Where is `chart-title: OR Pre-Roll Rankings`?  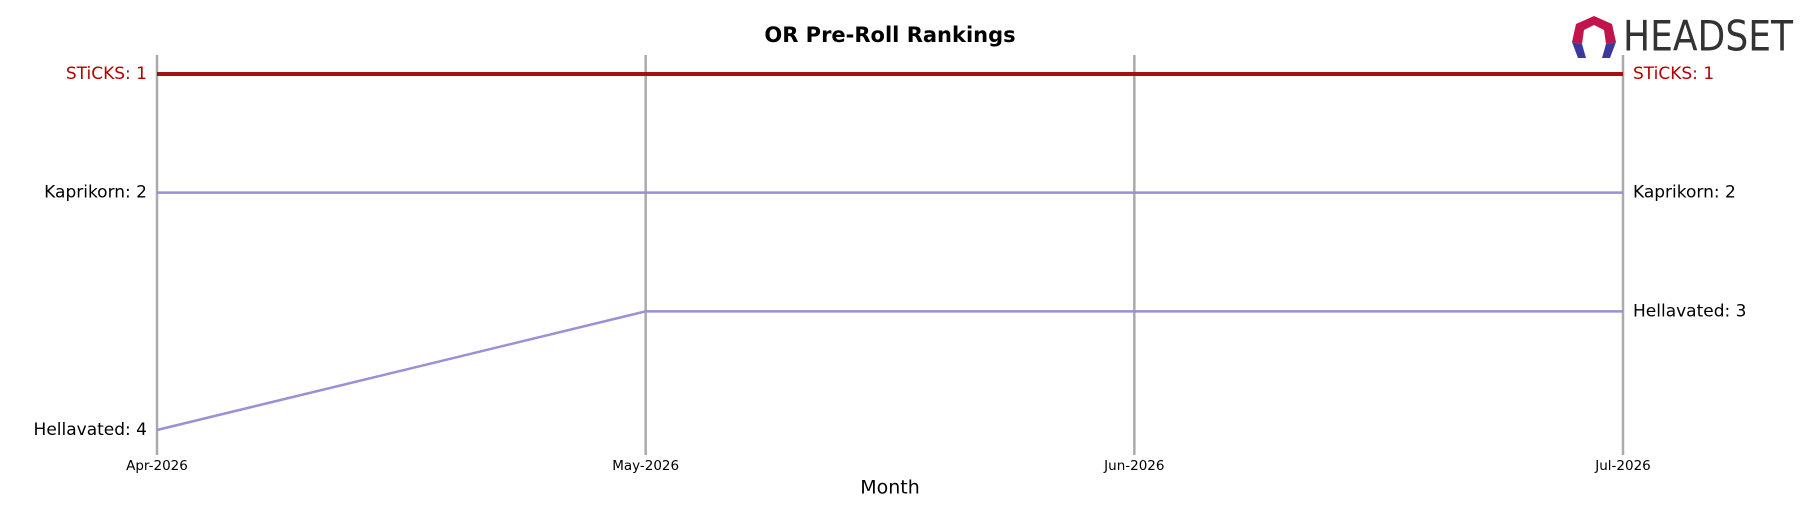
chart-title: OR Pre-Roll Rankings is located at coordinates (889, 35).